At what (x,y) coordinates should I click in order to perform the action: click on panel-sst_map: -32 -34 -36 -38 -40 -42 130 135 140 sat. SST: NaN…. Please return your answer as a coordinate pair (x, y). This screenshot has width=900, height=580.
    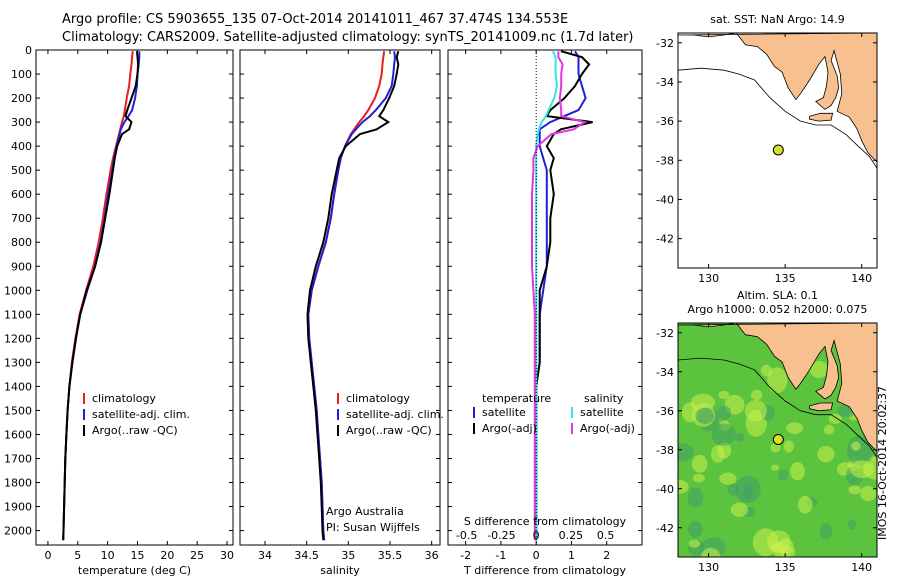
    Looking at the image, I should click on (767, 149).